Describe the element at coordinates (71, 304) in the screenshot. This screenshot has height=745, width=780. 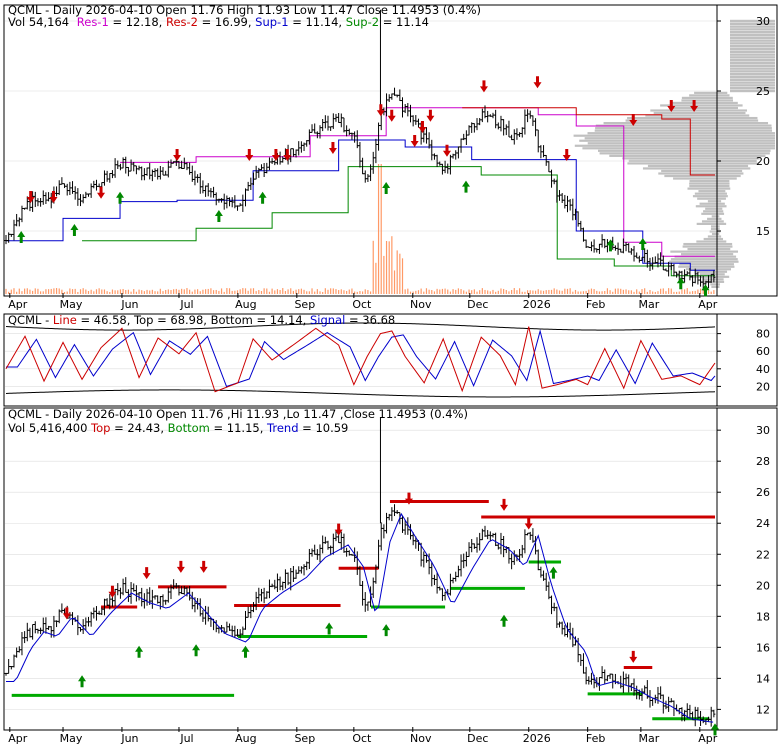
I see `x-tick-label: May` at that location.